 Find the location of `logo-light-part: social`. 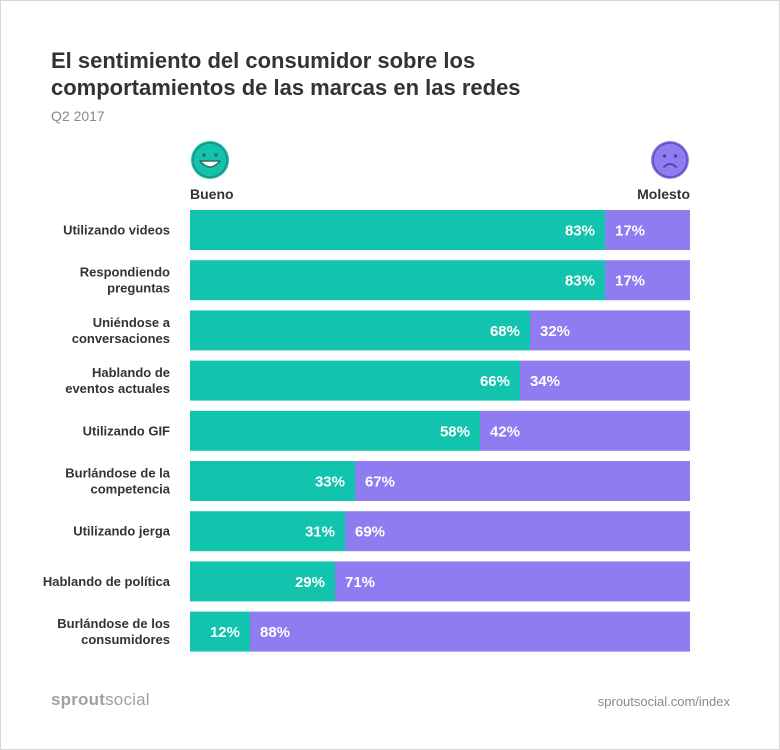

logo-light-part: social is located at coordinates (127, 699).